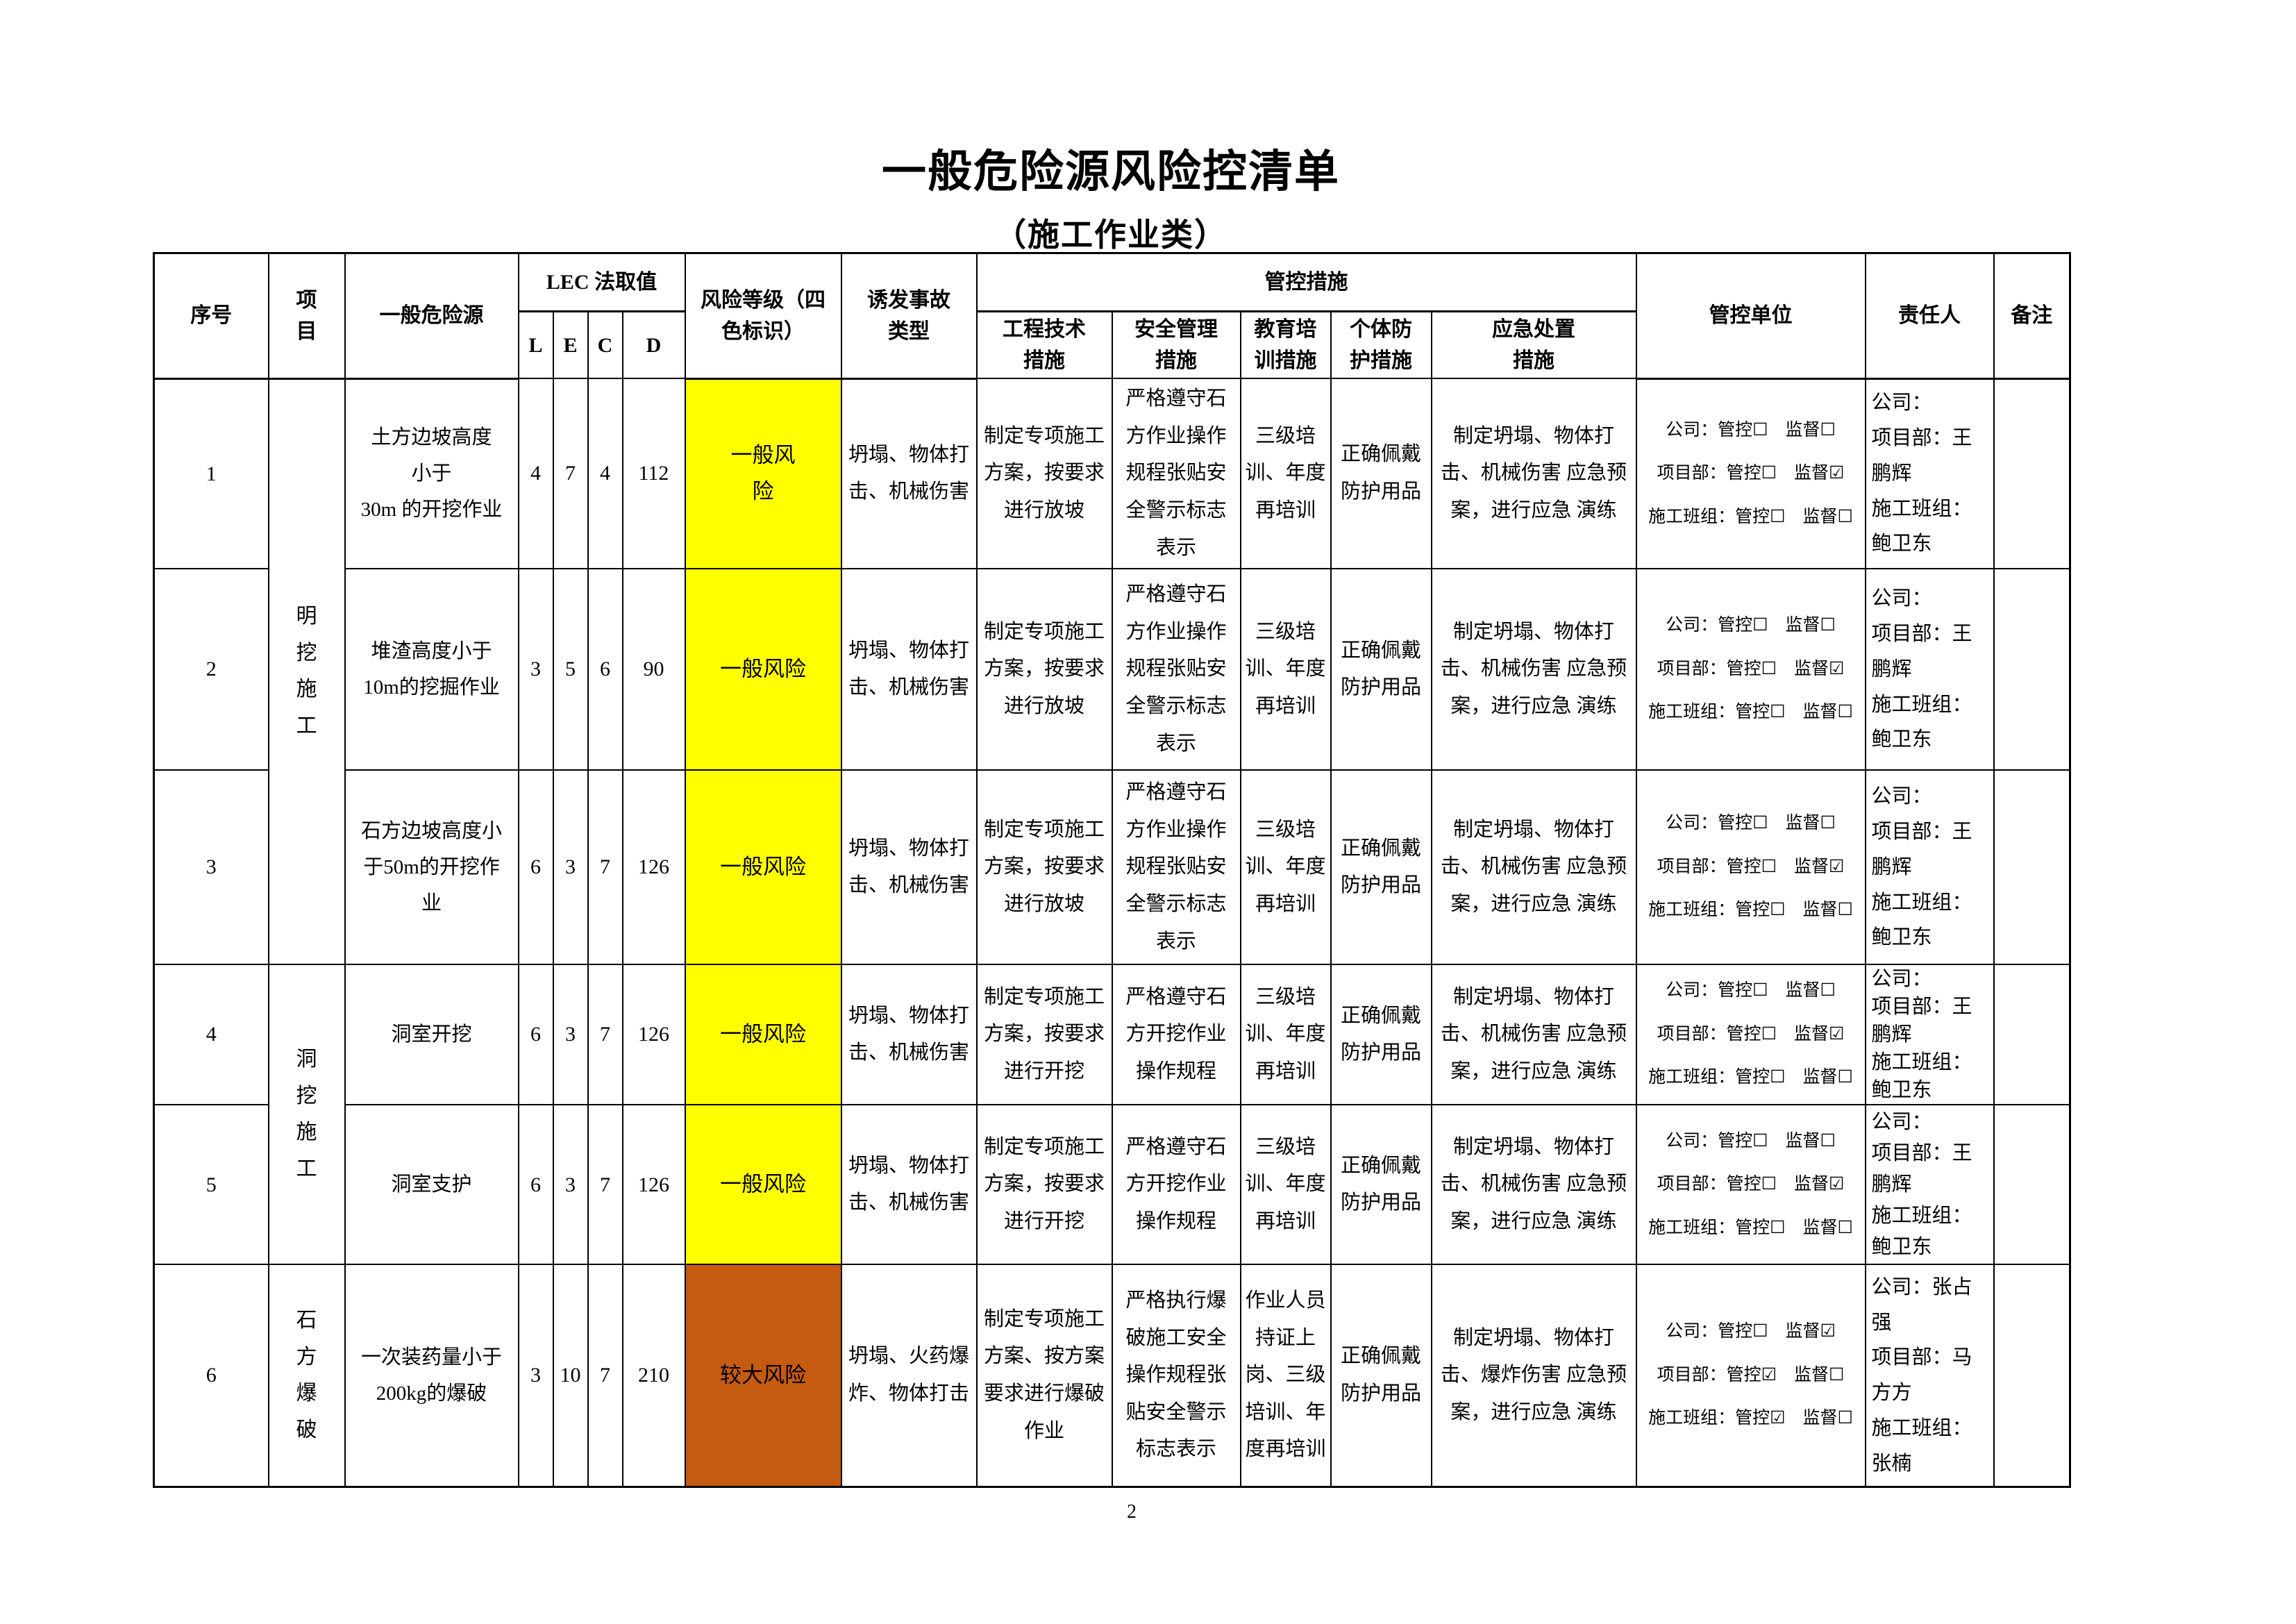 This screenshot has width=2296, height=1624. I want to click on control-unit-checklist: 公司：管控☐ 监督☑ 项目部：管控☑ 监督☐ 施工班组：管控☑ 监督☐, so click(1750, 1376).